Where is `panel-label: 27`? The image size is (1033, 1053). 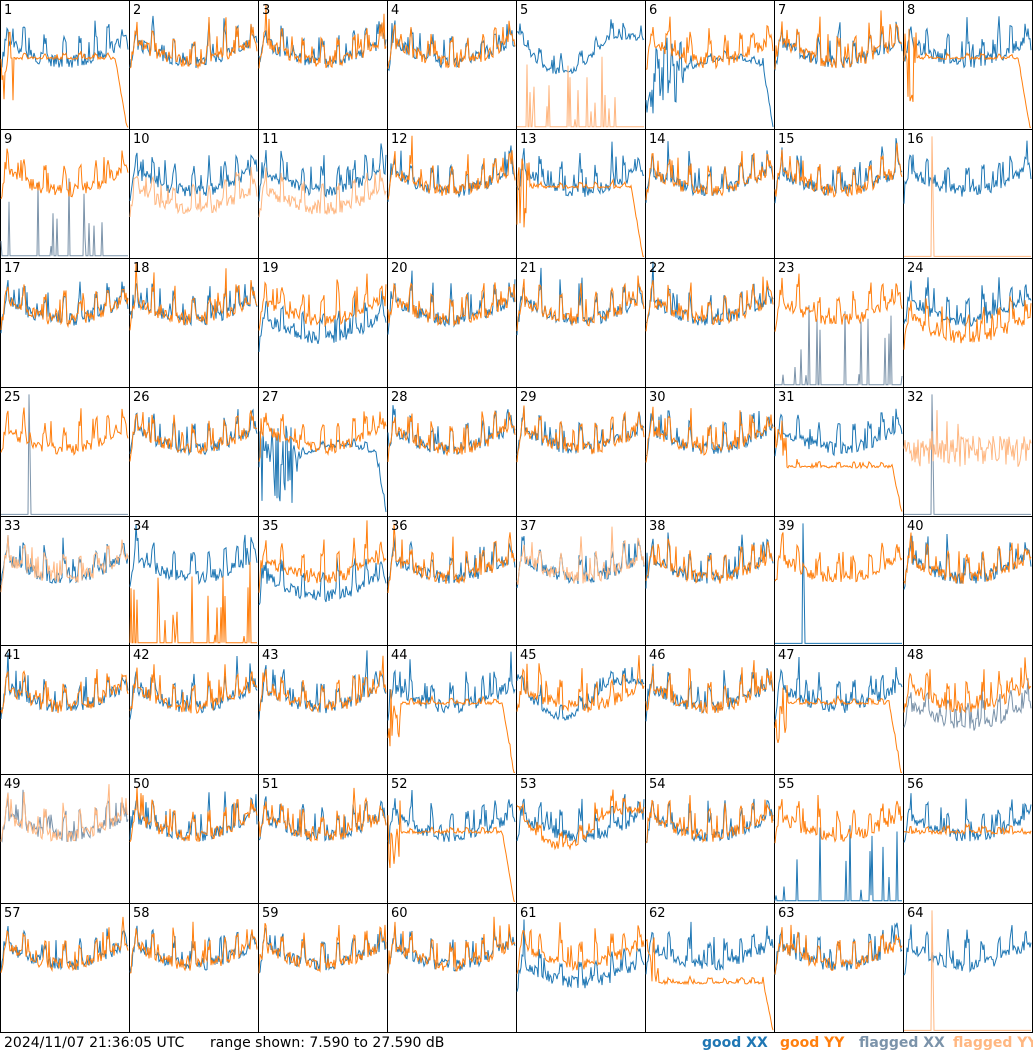
panel-label: 27 is located at coordinates (270, 397).